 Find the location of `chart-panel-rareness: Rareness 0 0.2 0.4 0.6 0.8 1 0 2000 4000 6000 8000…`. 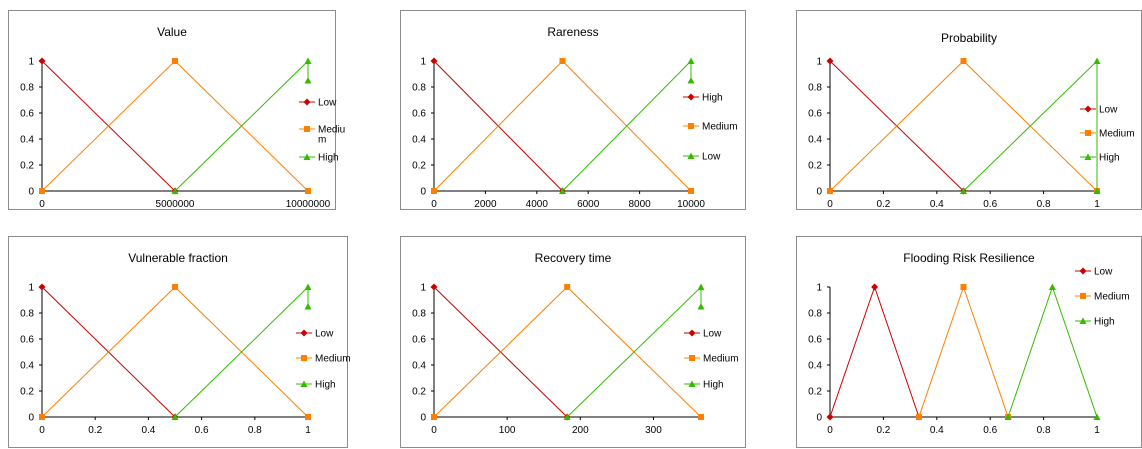

chart-panel-rareness: Rareness 0 0.2 0.4 0.6 0.8 1 0 2000 4000 6000 8000… is located at coordinates (573, 110).